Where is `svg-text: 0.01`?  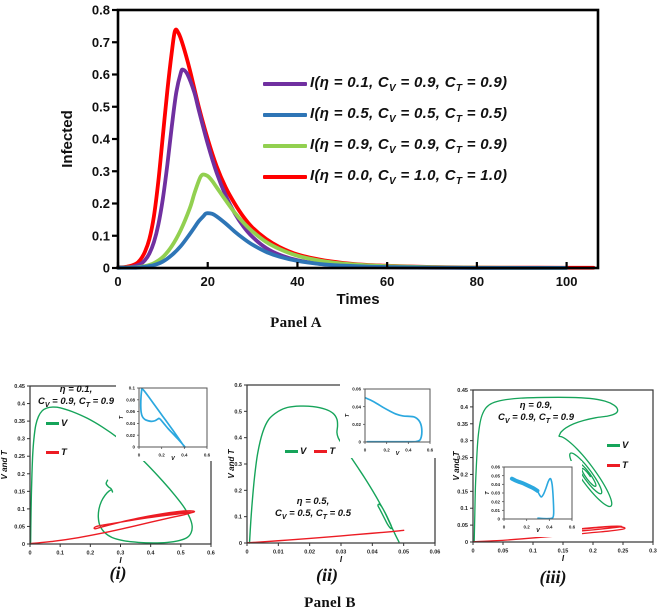
svg-text: 0.01 is located at coordinates (495, 510).